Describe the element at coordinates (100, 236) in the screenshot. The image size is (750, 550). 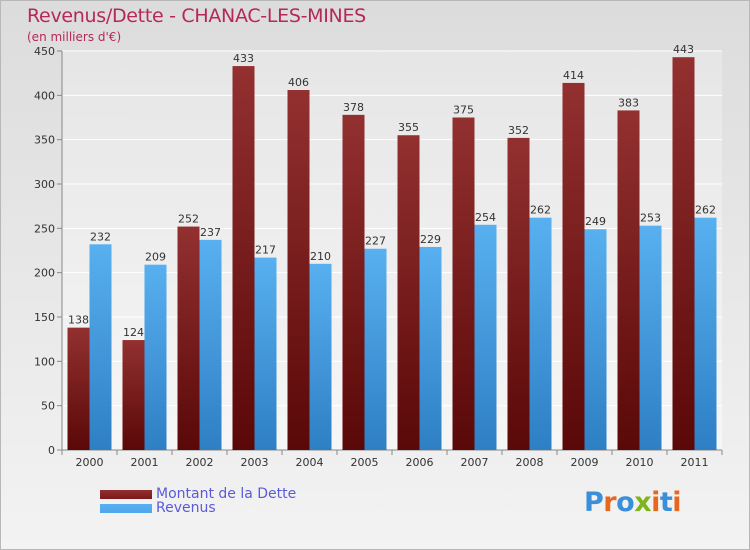
I see `value-label-revenus: 232` at that location.